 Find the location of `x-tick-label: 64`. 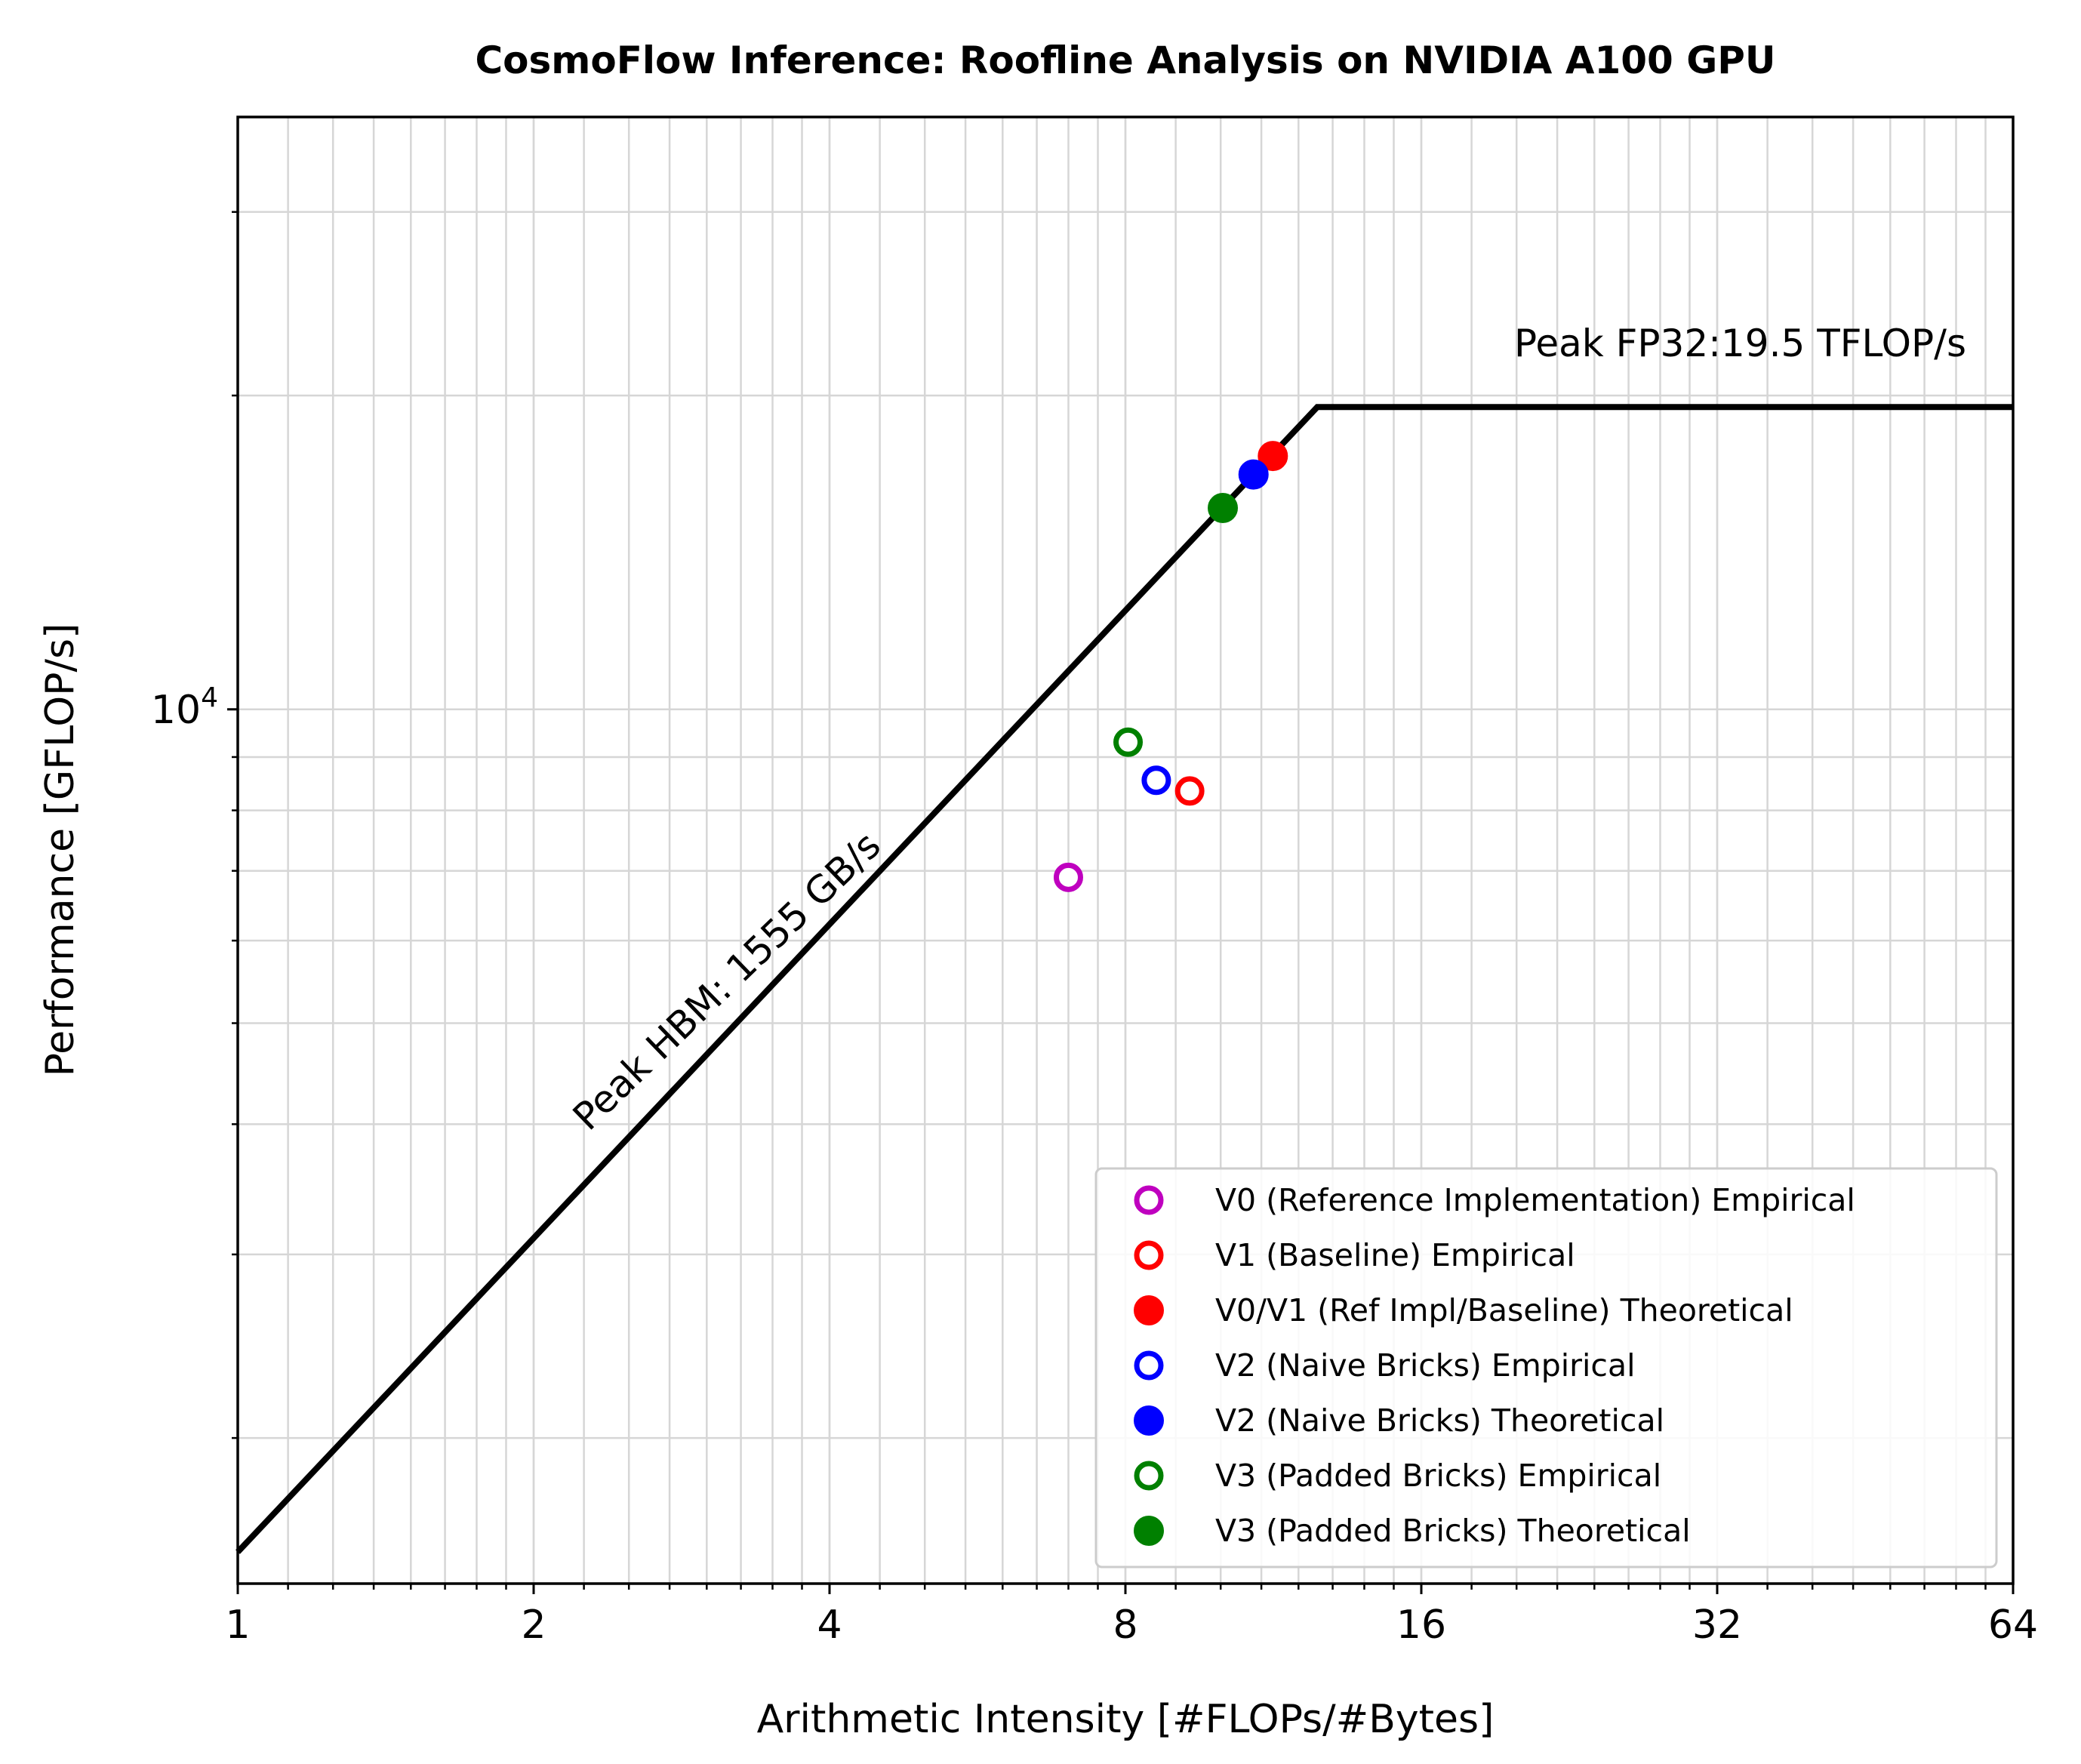

x-tick-label: 64 is located at coordinates (2013, 1625).